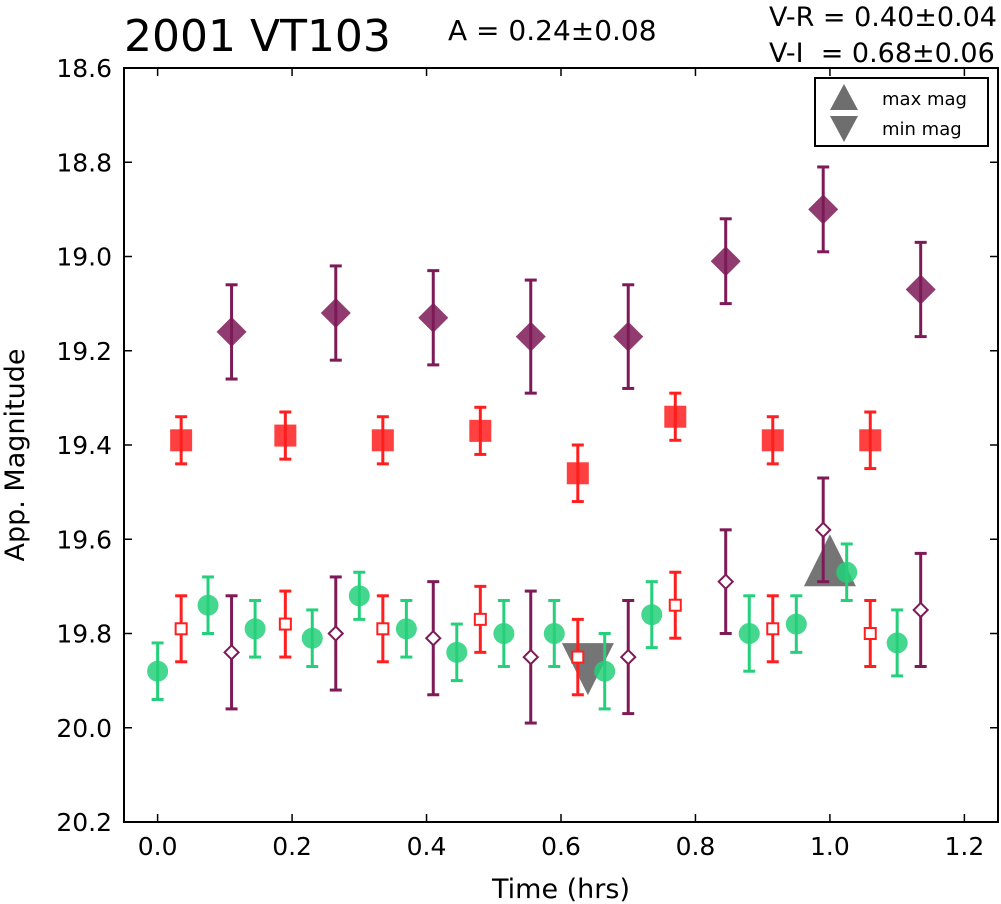 This screenshot has height=904, width=1001. Describe the element at coordinates (901, 112) in the screenshot. I see `legend: max mag min mag` at that location.